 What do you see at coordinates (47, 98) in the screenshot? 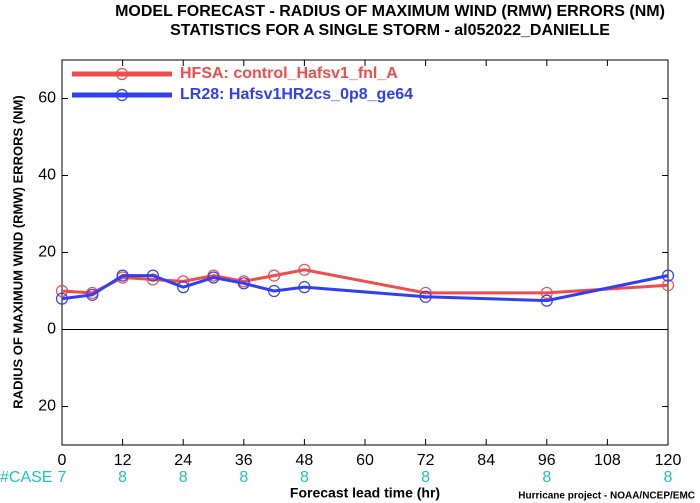
I see `y-tick-label: 60` at bounding box center [47, 98].